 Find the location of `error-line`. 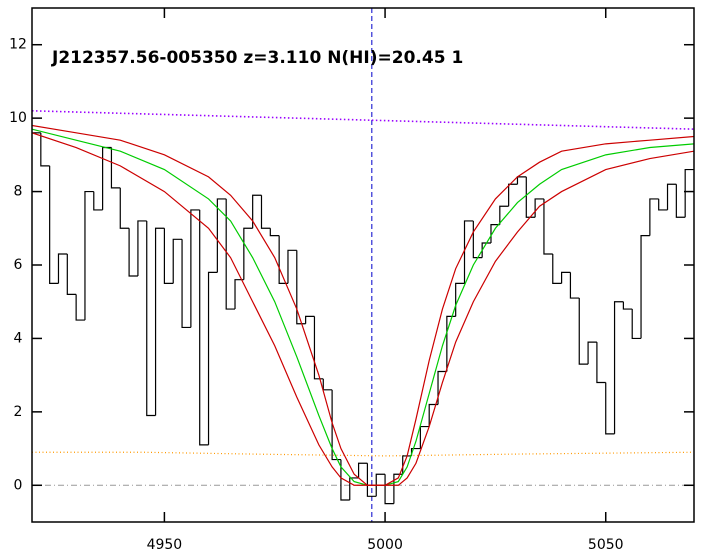

error-line is located at coordinates (363, 454).